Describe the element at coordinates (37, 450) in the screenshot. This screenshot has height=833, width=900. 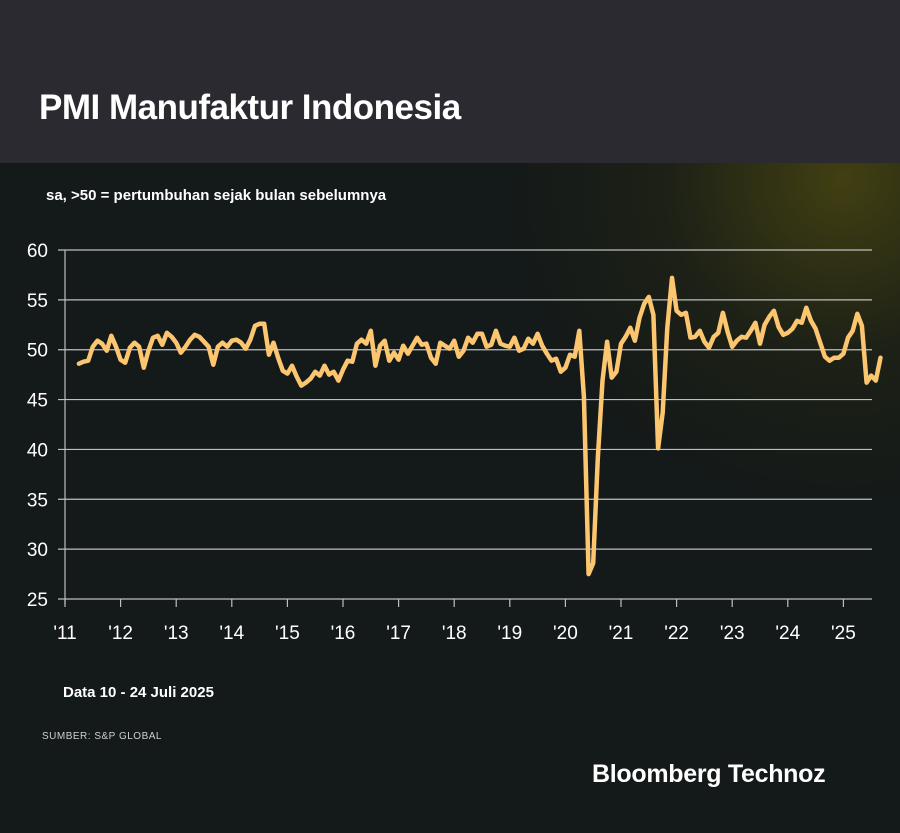
I see `y-tick-label: 40` at that location.